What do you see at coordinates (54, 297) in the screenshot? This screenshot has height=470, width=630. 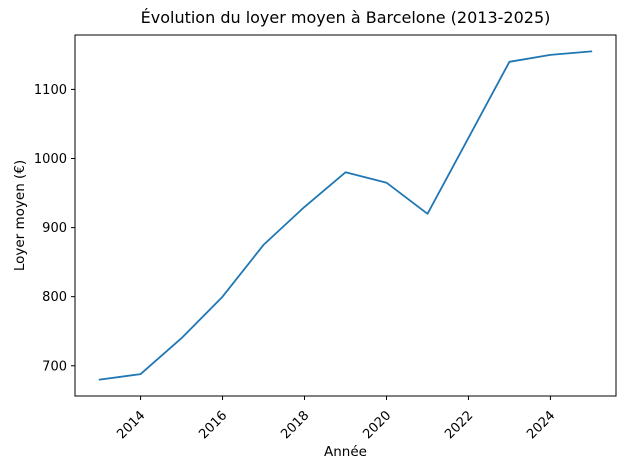 I see `y-axis-tick-label: 800` at bounding box center [54, 297].